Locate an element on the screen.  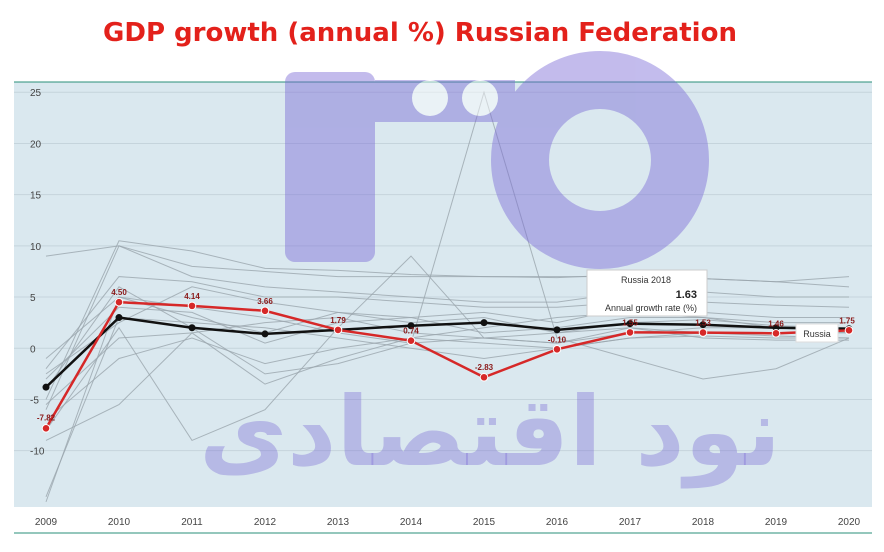
y-tick-label: 25 is located at coordinates (36, 93).